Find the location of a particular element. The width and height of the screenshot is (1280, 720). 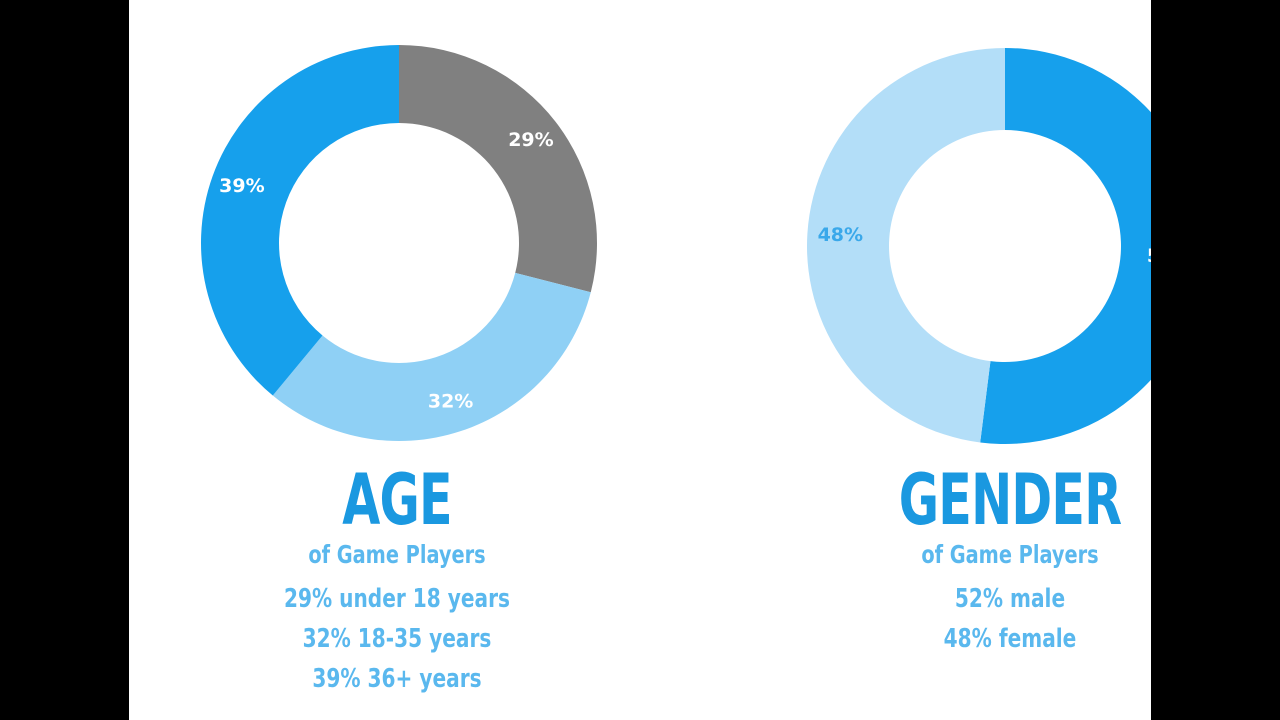

age-subtitle: of Game Players is located at coordinates (397, 554).